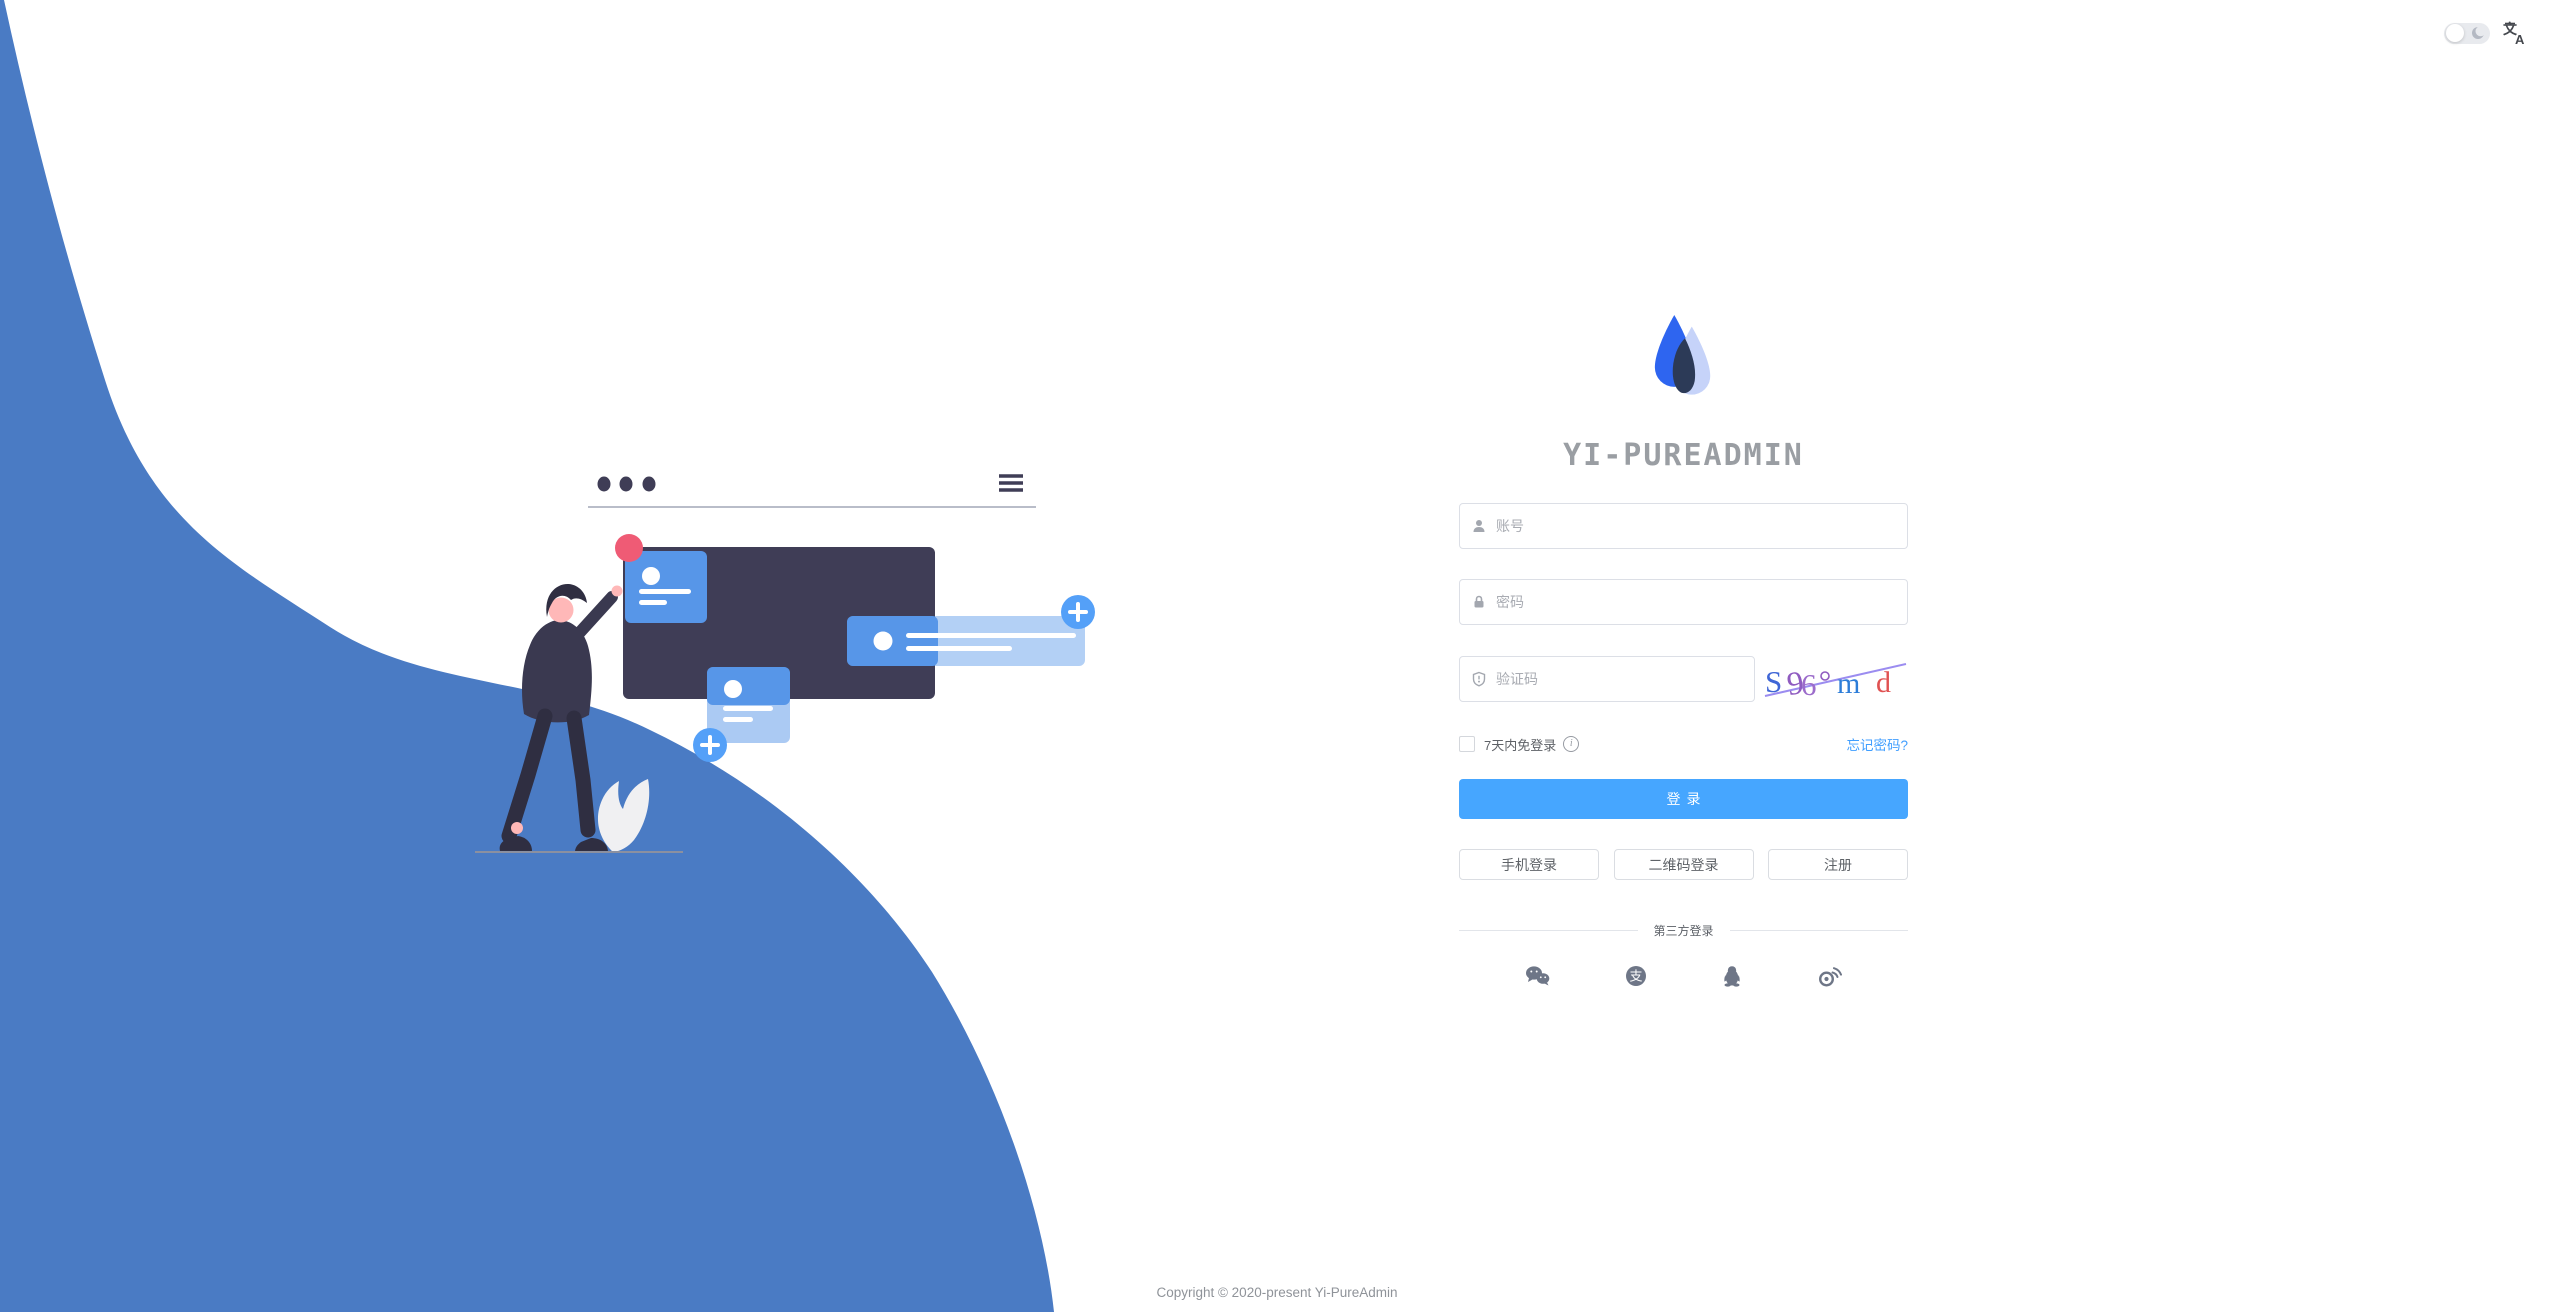  What do you see at coordinates (971, 630) in the screenshot?
I see `card-right-graphic` at bounding box center [971, 630].